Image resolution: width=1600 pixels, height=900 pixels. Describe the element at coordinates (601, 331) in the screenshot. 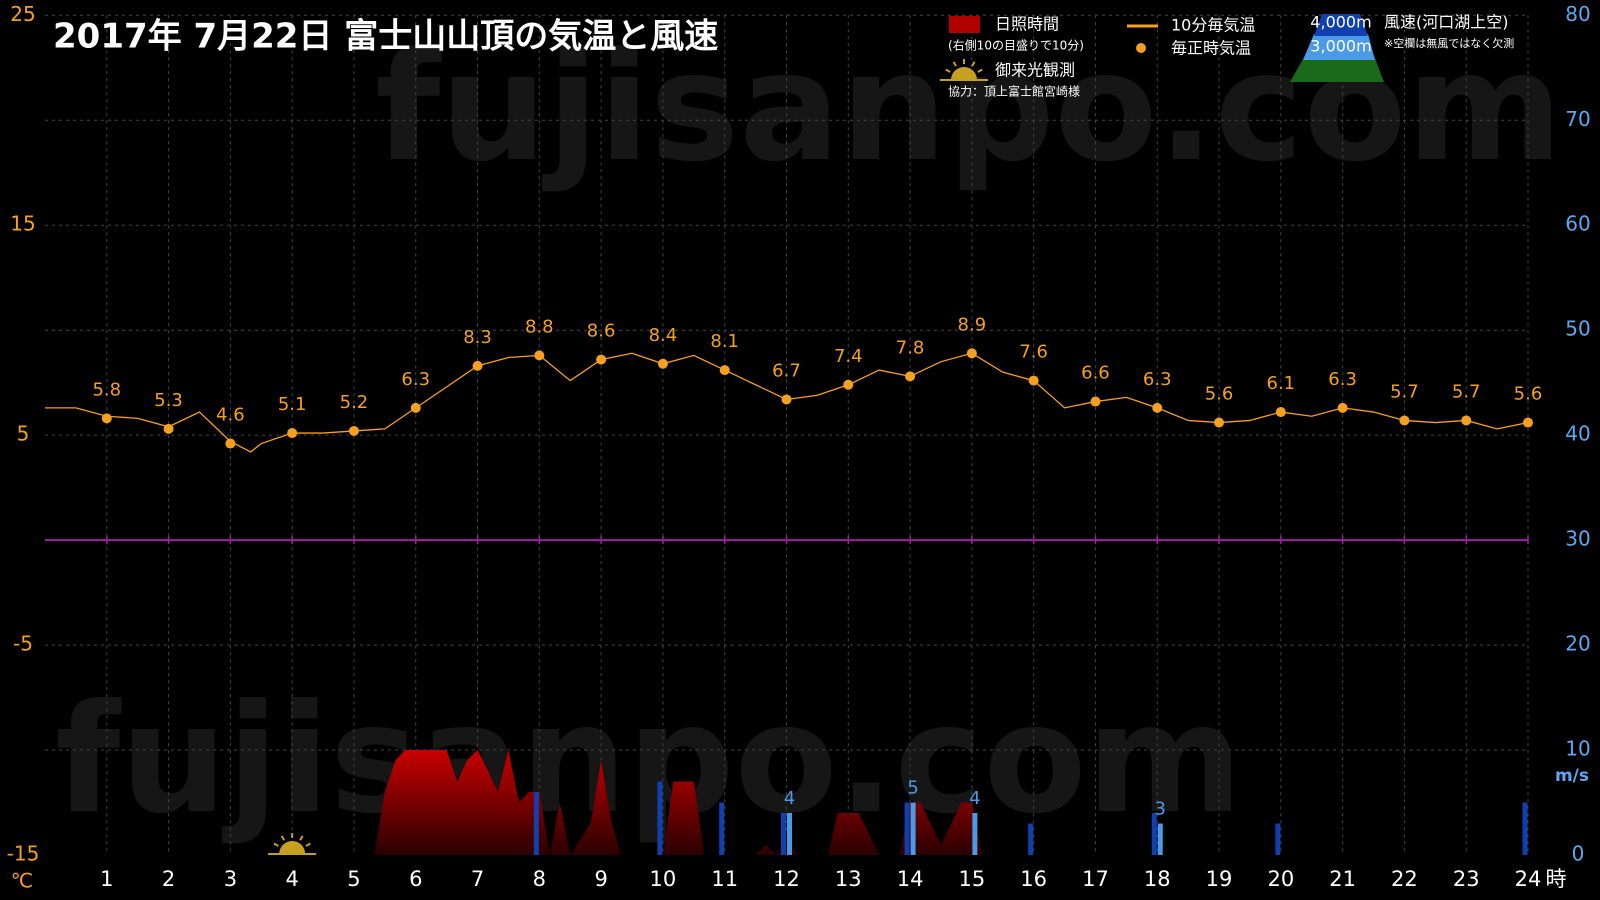

I see `data-label: 8.6` at that location.